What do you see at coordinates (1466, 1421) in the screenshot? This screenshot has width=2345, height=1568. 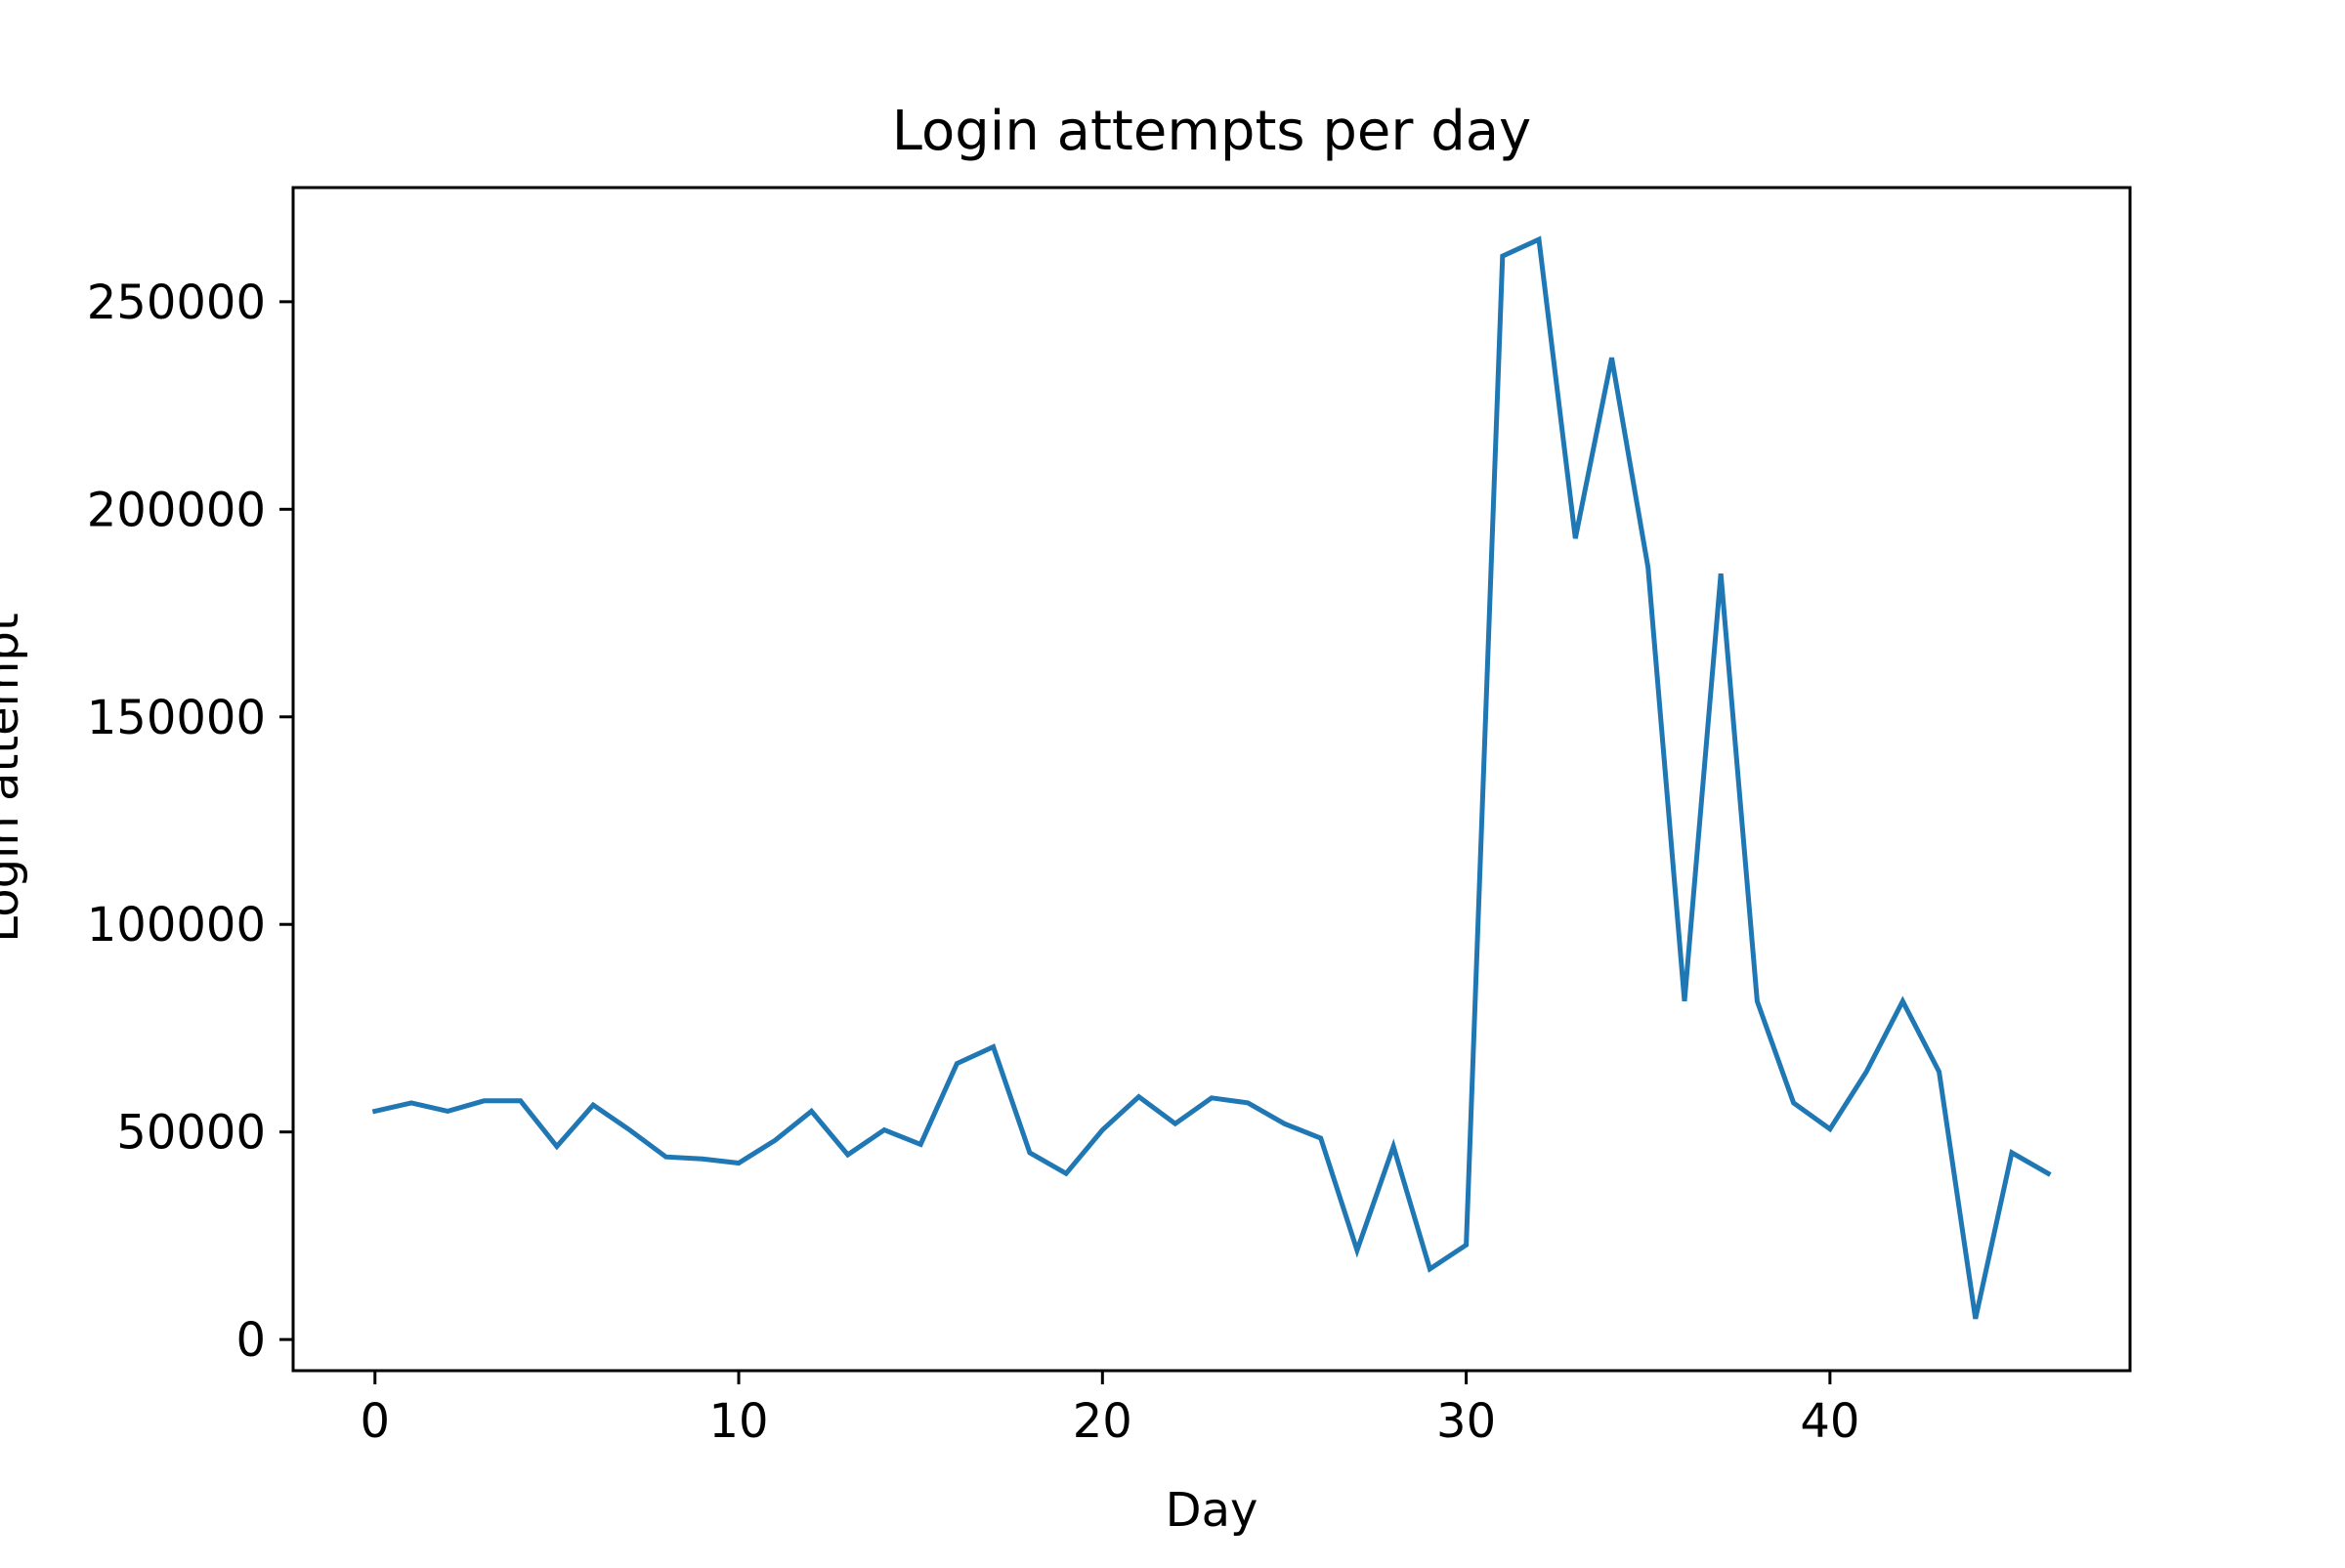 I see `x-tick-label: 30` at bounding box center [1466, 1421].